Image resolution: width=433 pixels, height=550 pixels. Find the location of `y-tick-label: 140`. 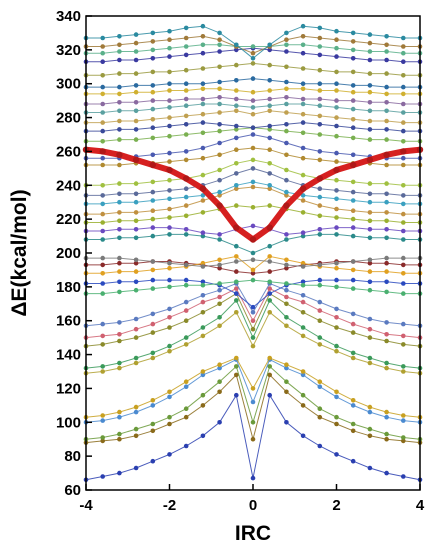

y-tick-label: 140 is located at coordinates (68, 355).